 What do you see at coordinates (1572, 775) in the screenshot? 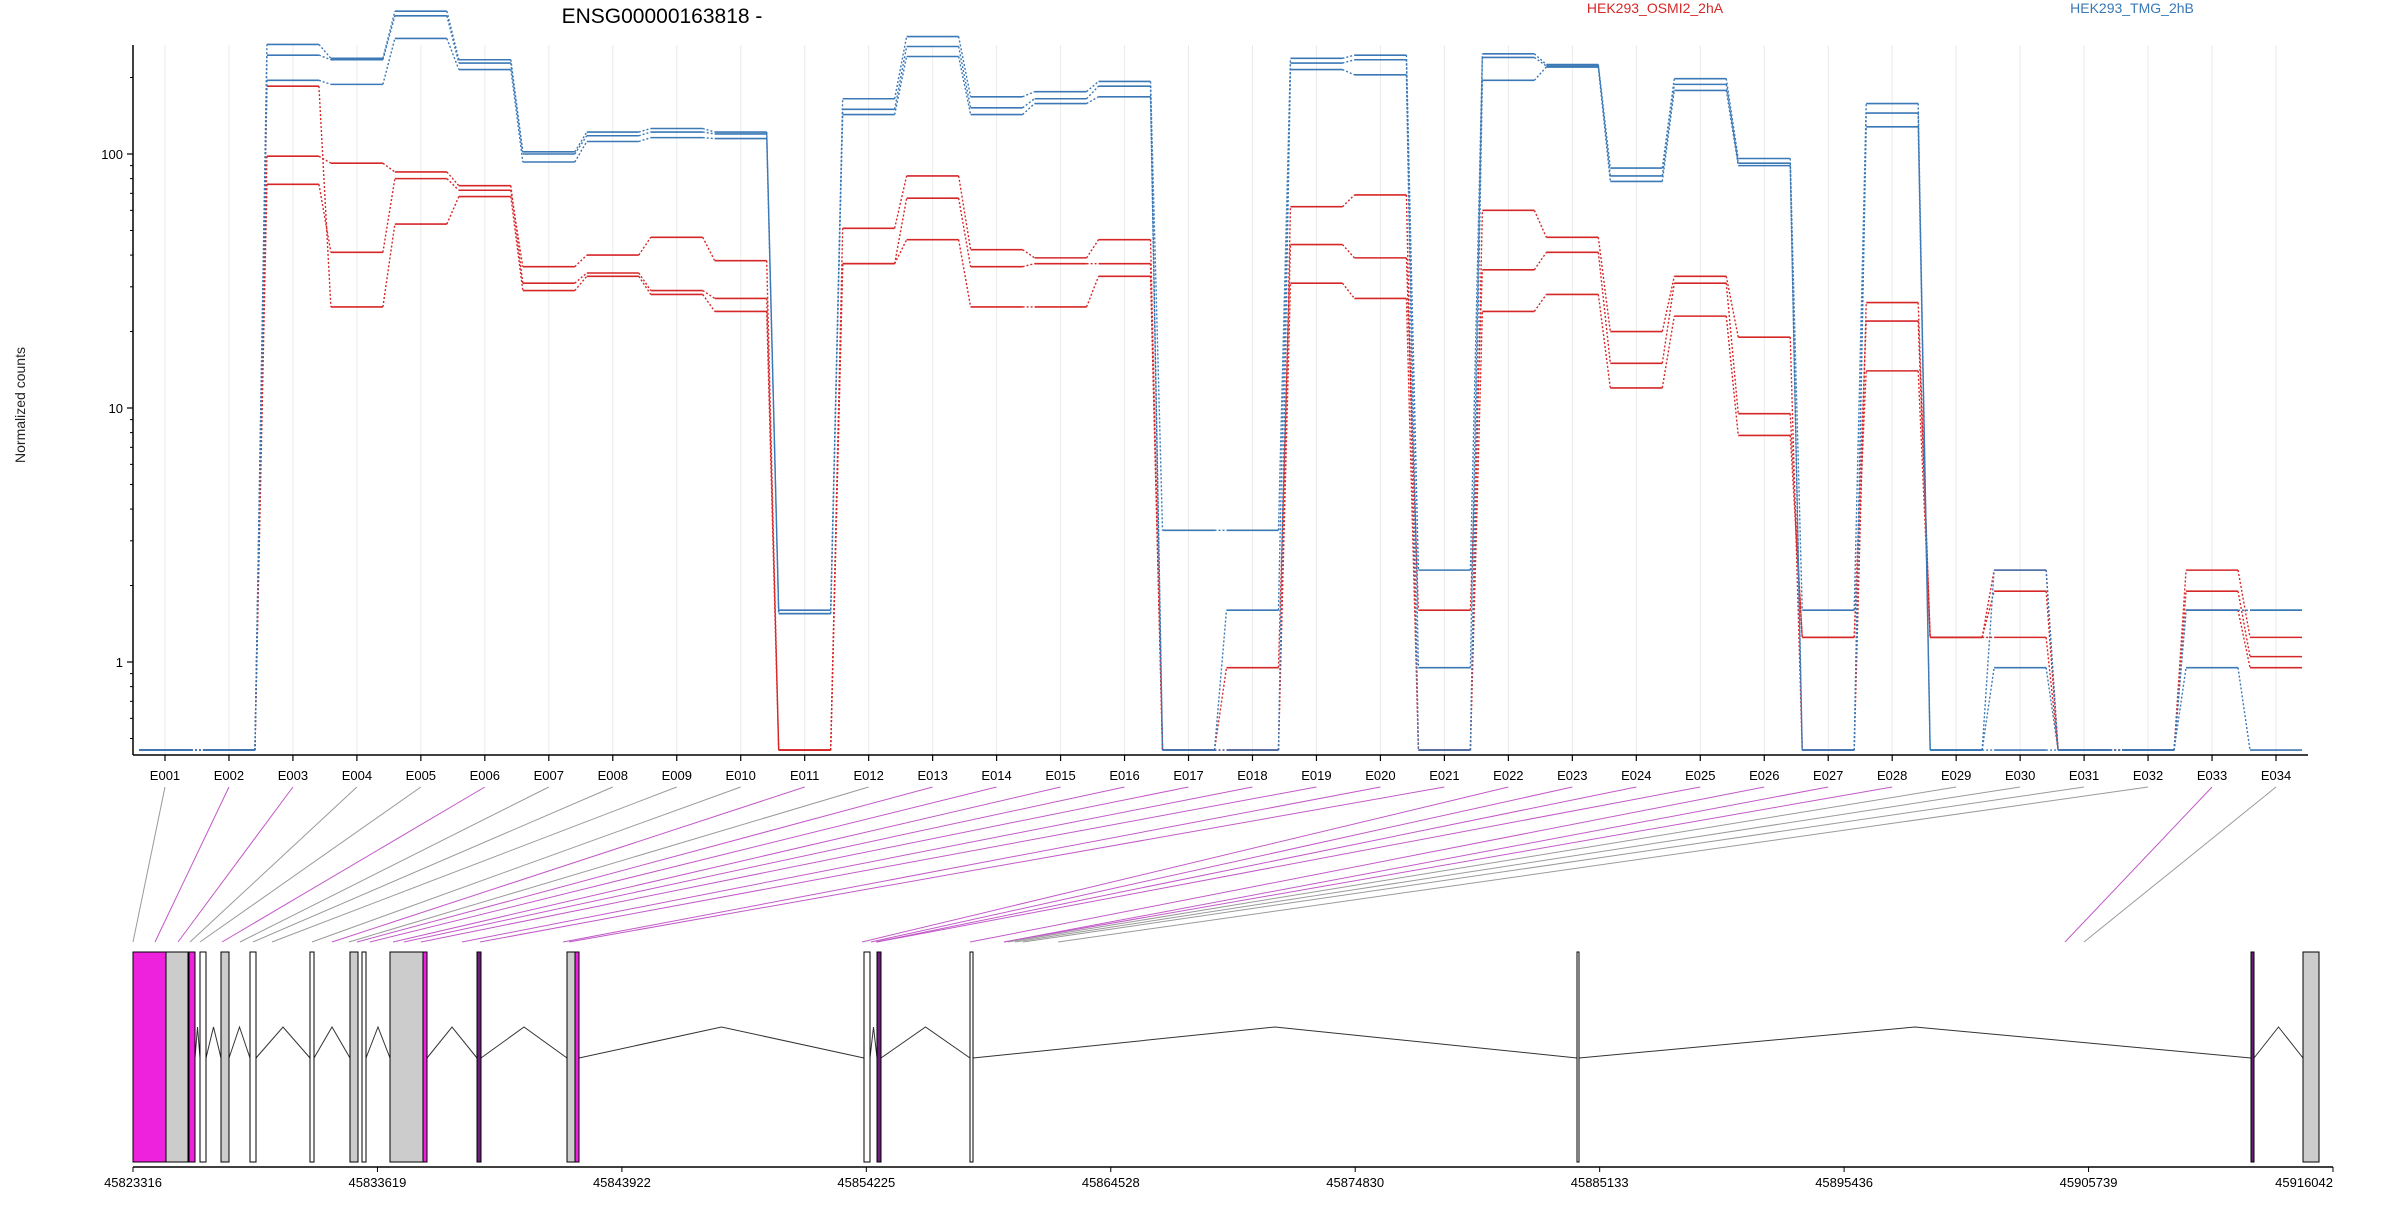
I see `x-tick-label: E023` at bounding box center [1572, 775].